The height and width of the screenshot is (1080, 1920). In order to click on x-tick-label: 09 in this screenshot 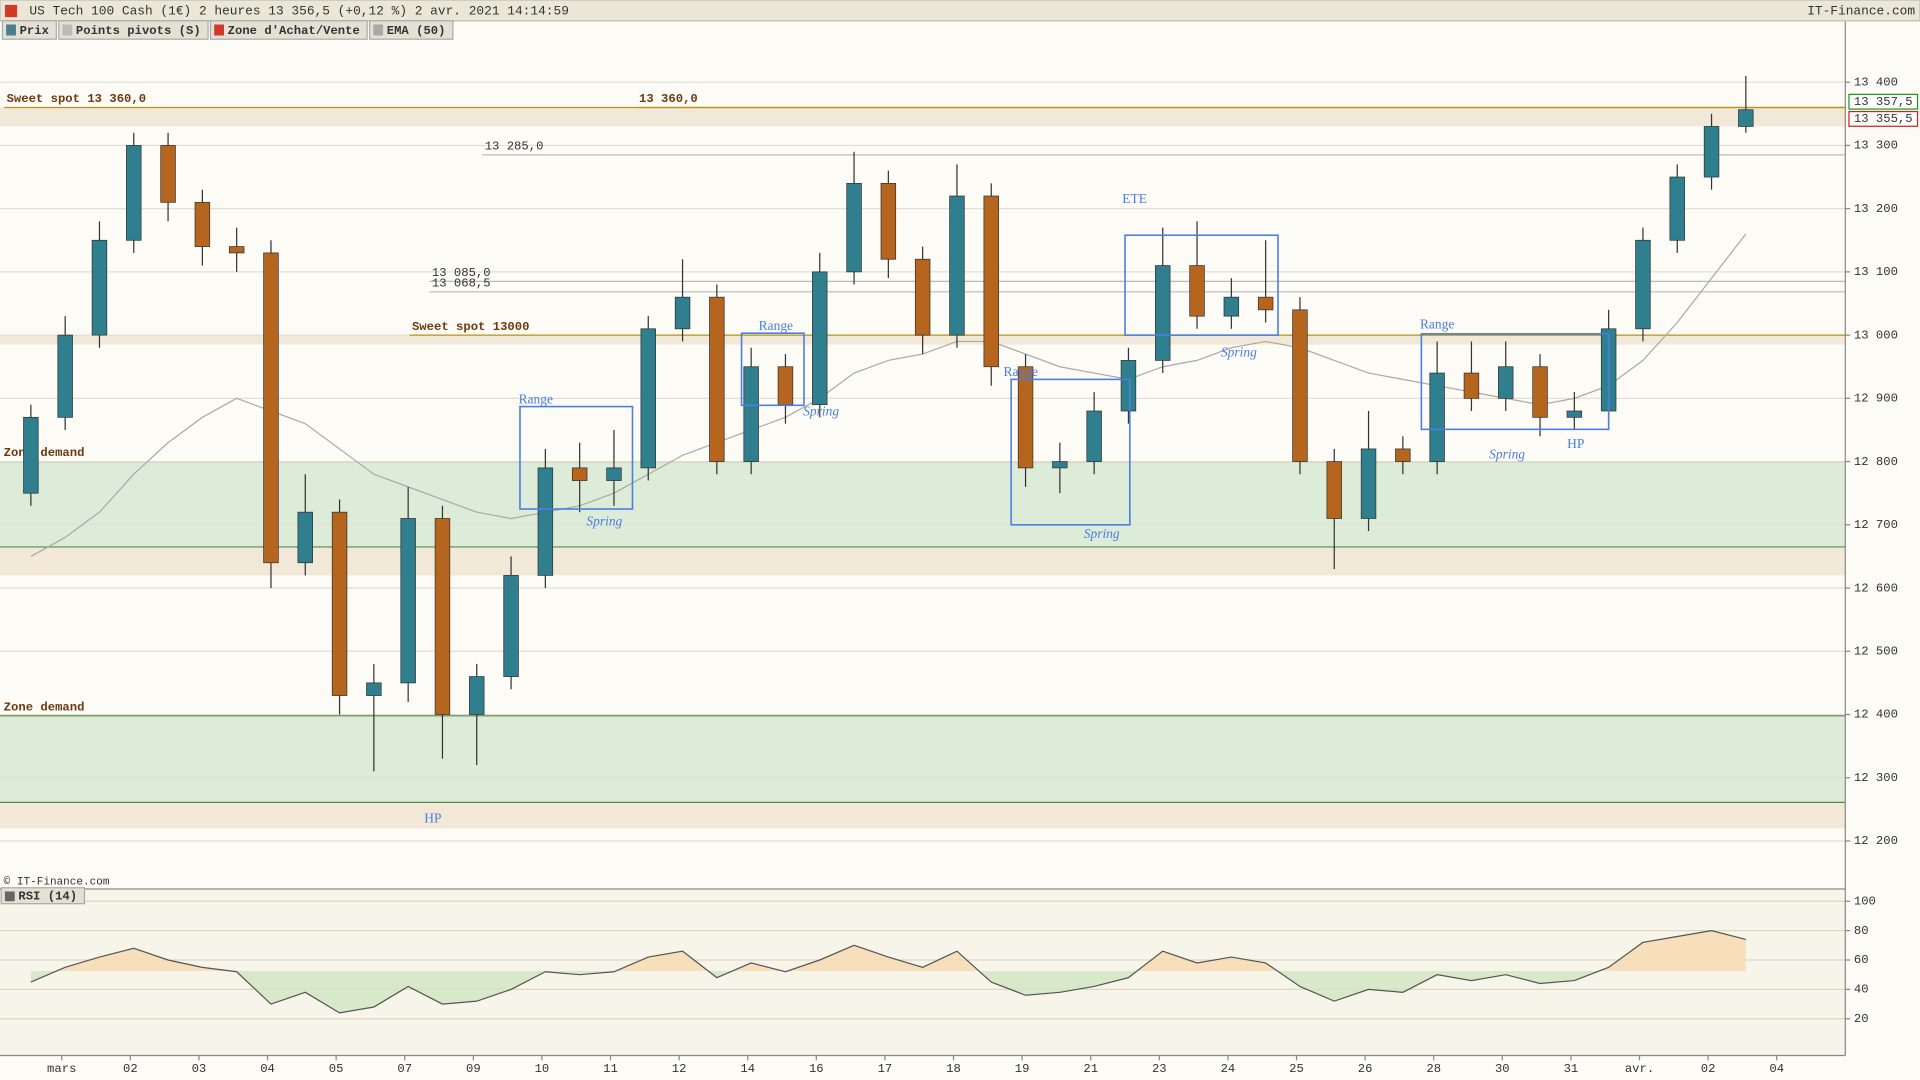, I will do `click(473, 1069)`.